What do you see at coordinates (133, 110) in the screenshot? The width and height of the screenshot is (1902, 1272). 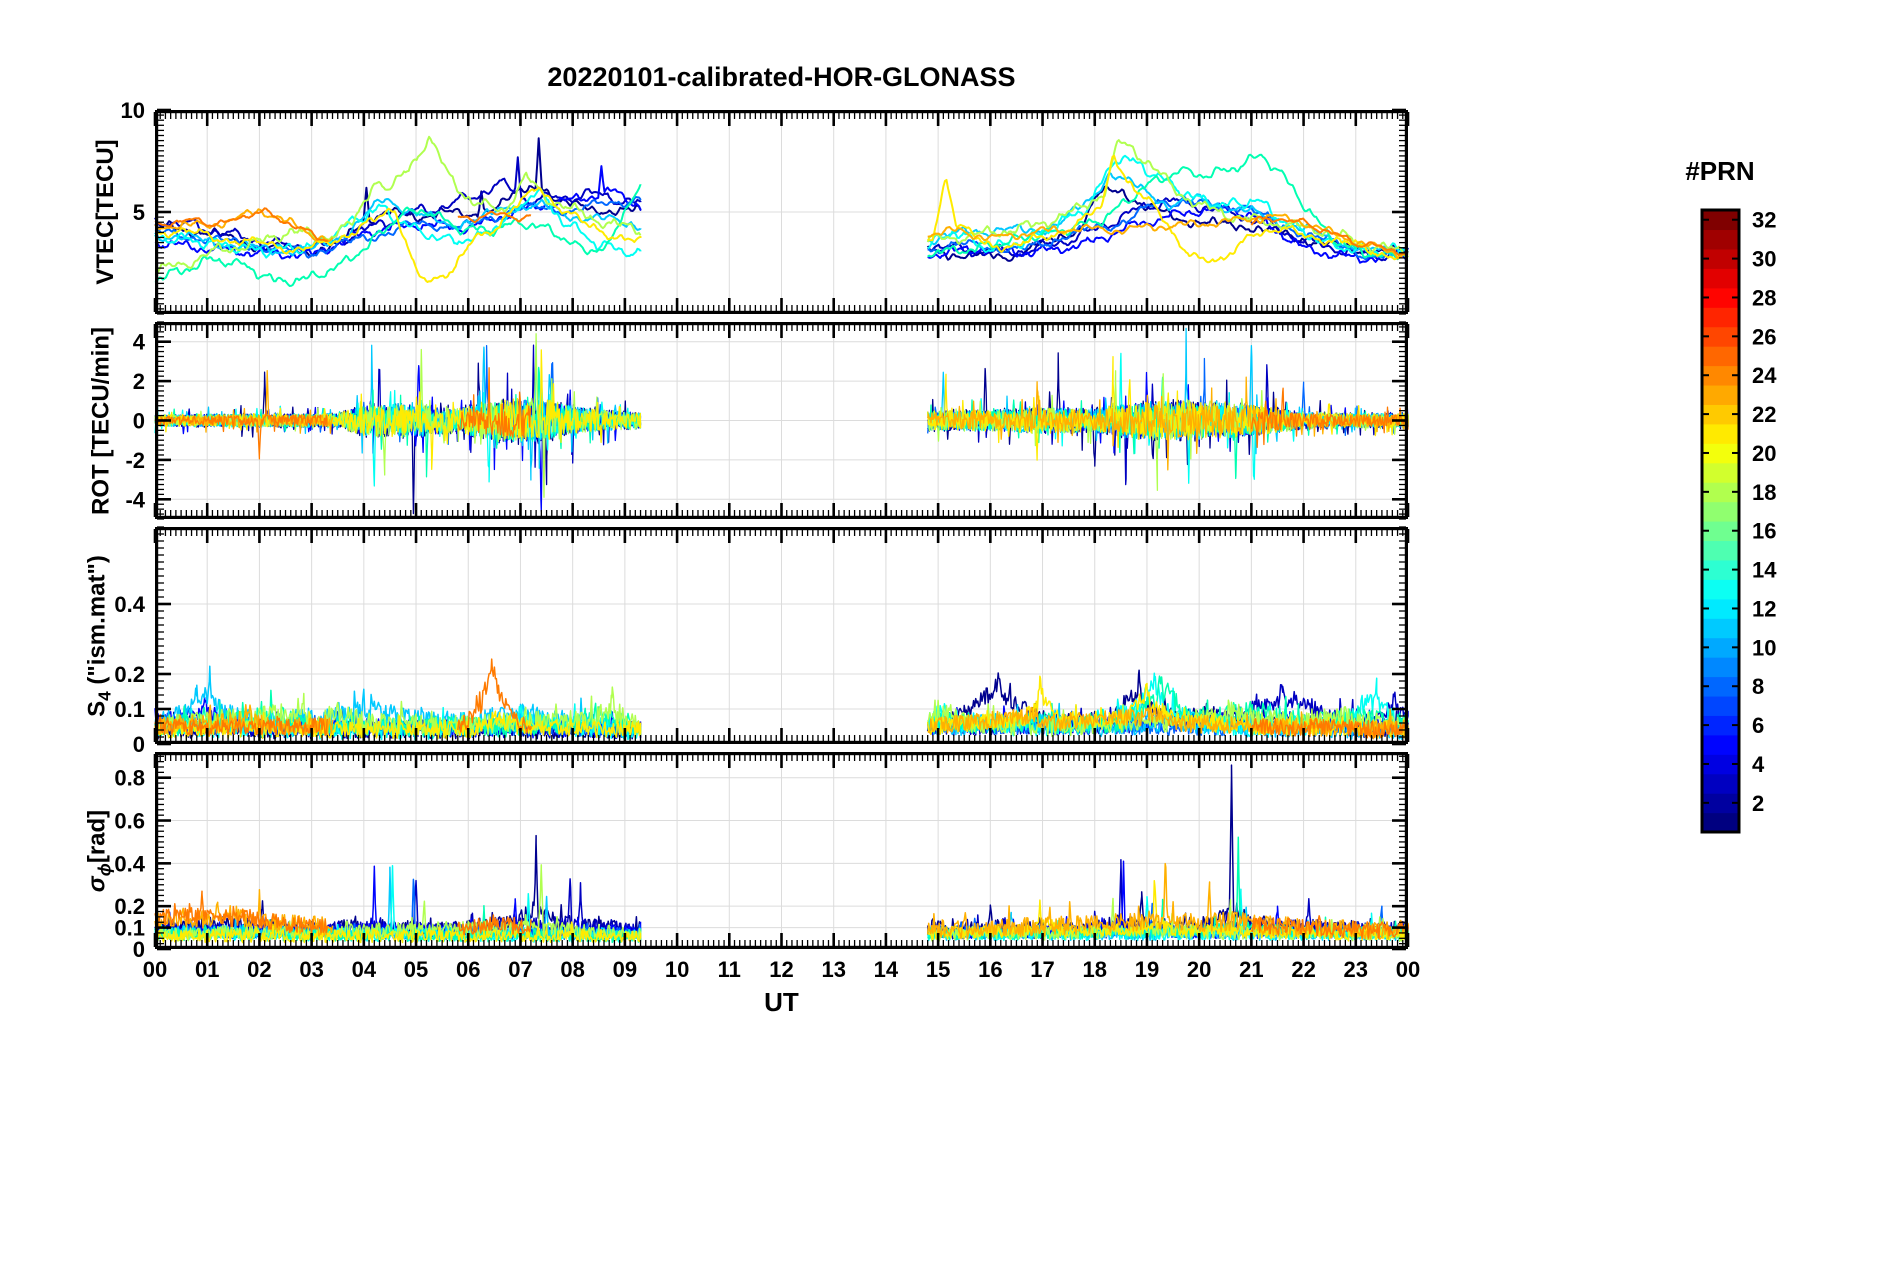 I see `y-tick-label: 10` at bounding box center [133, 110].